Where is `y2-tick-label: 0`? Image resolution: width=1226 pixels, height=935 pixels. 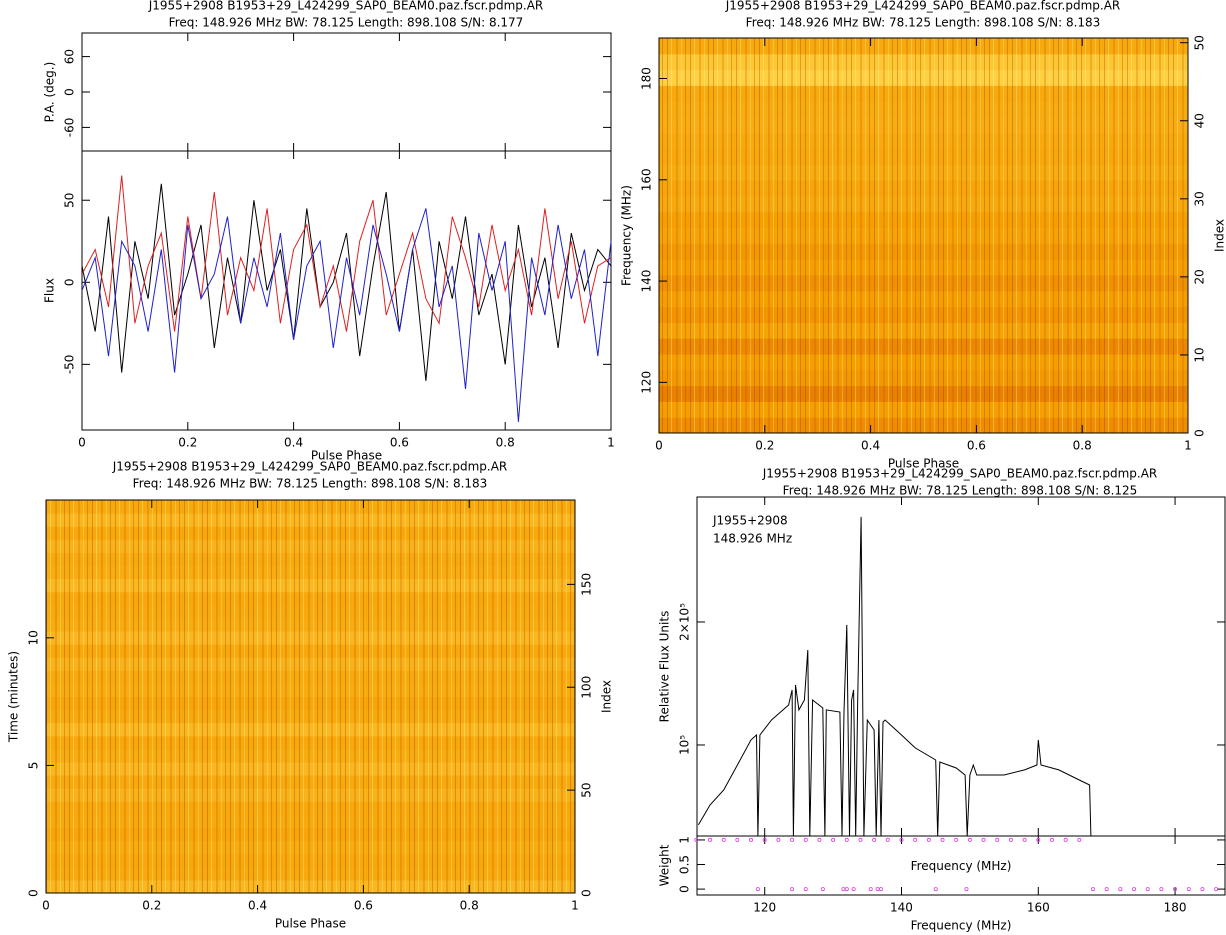 y2-tick-label: 0 is located at coordinates (1200, 433).